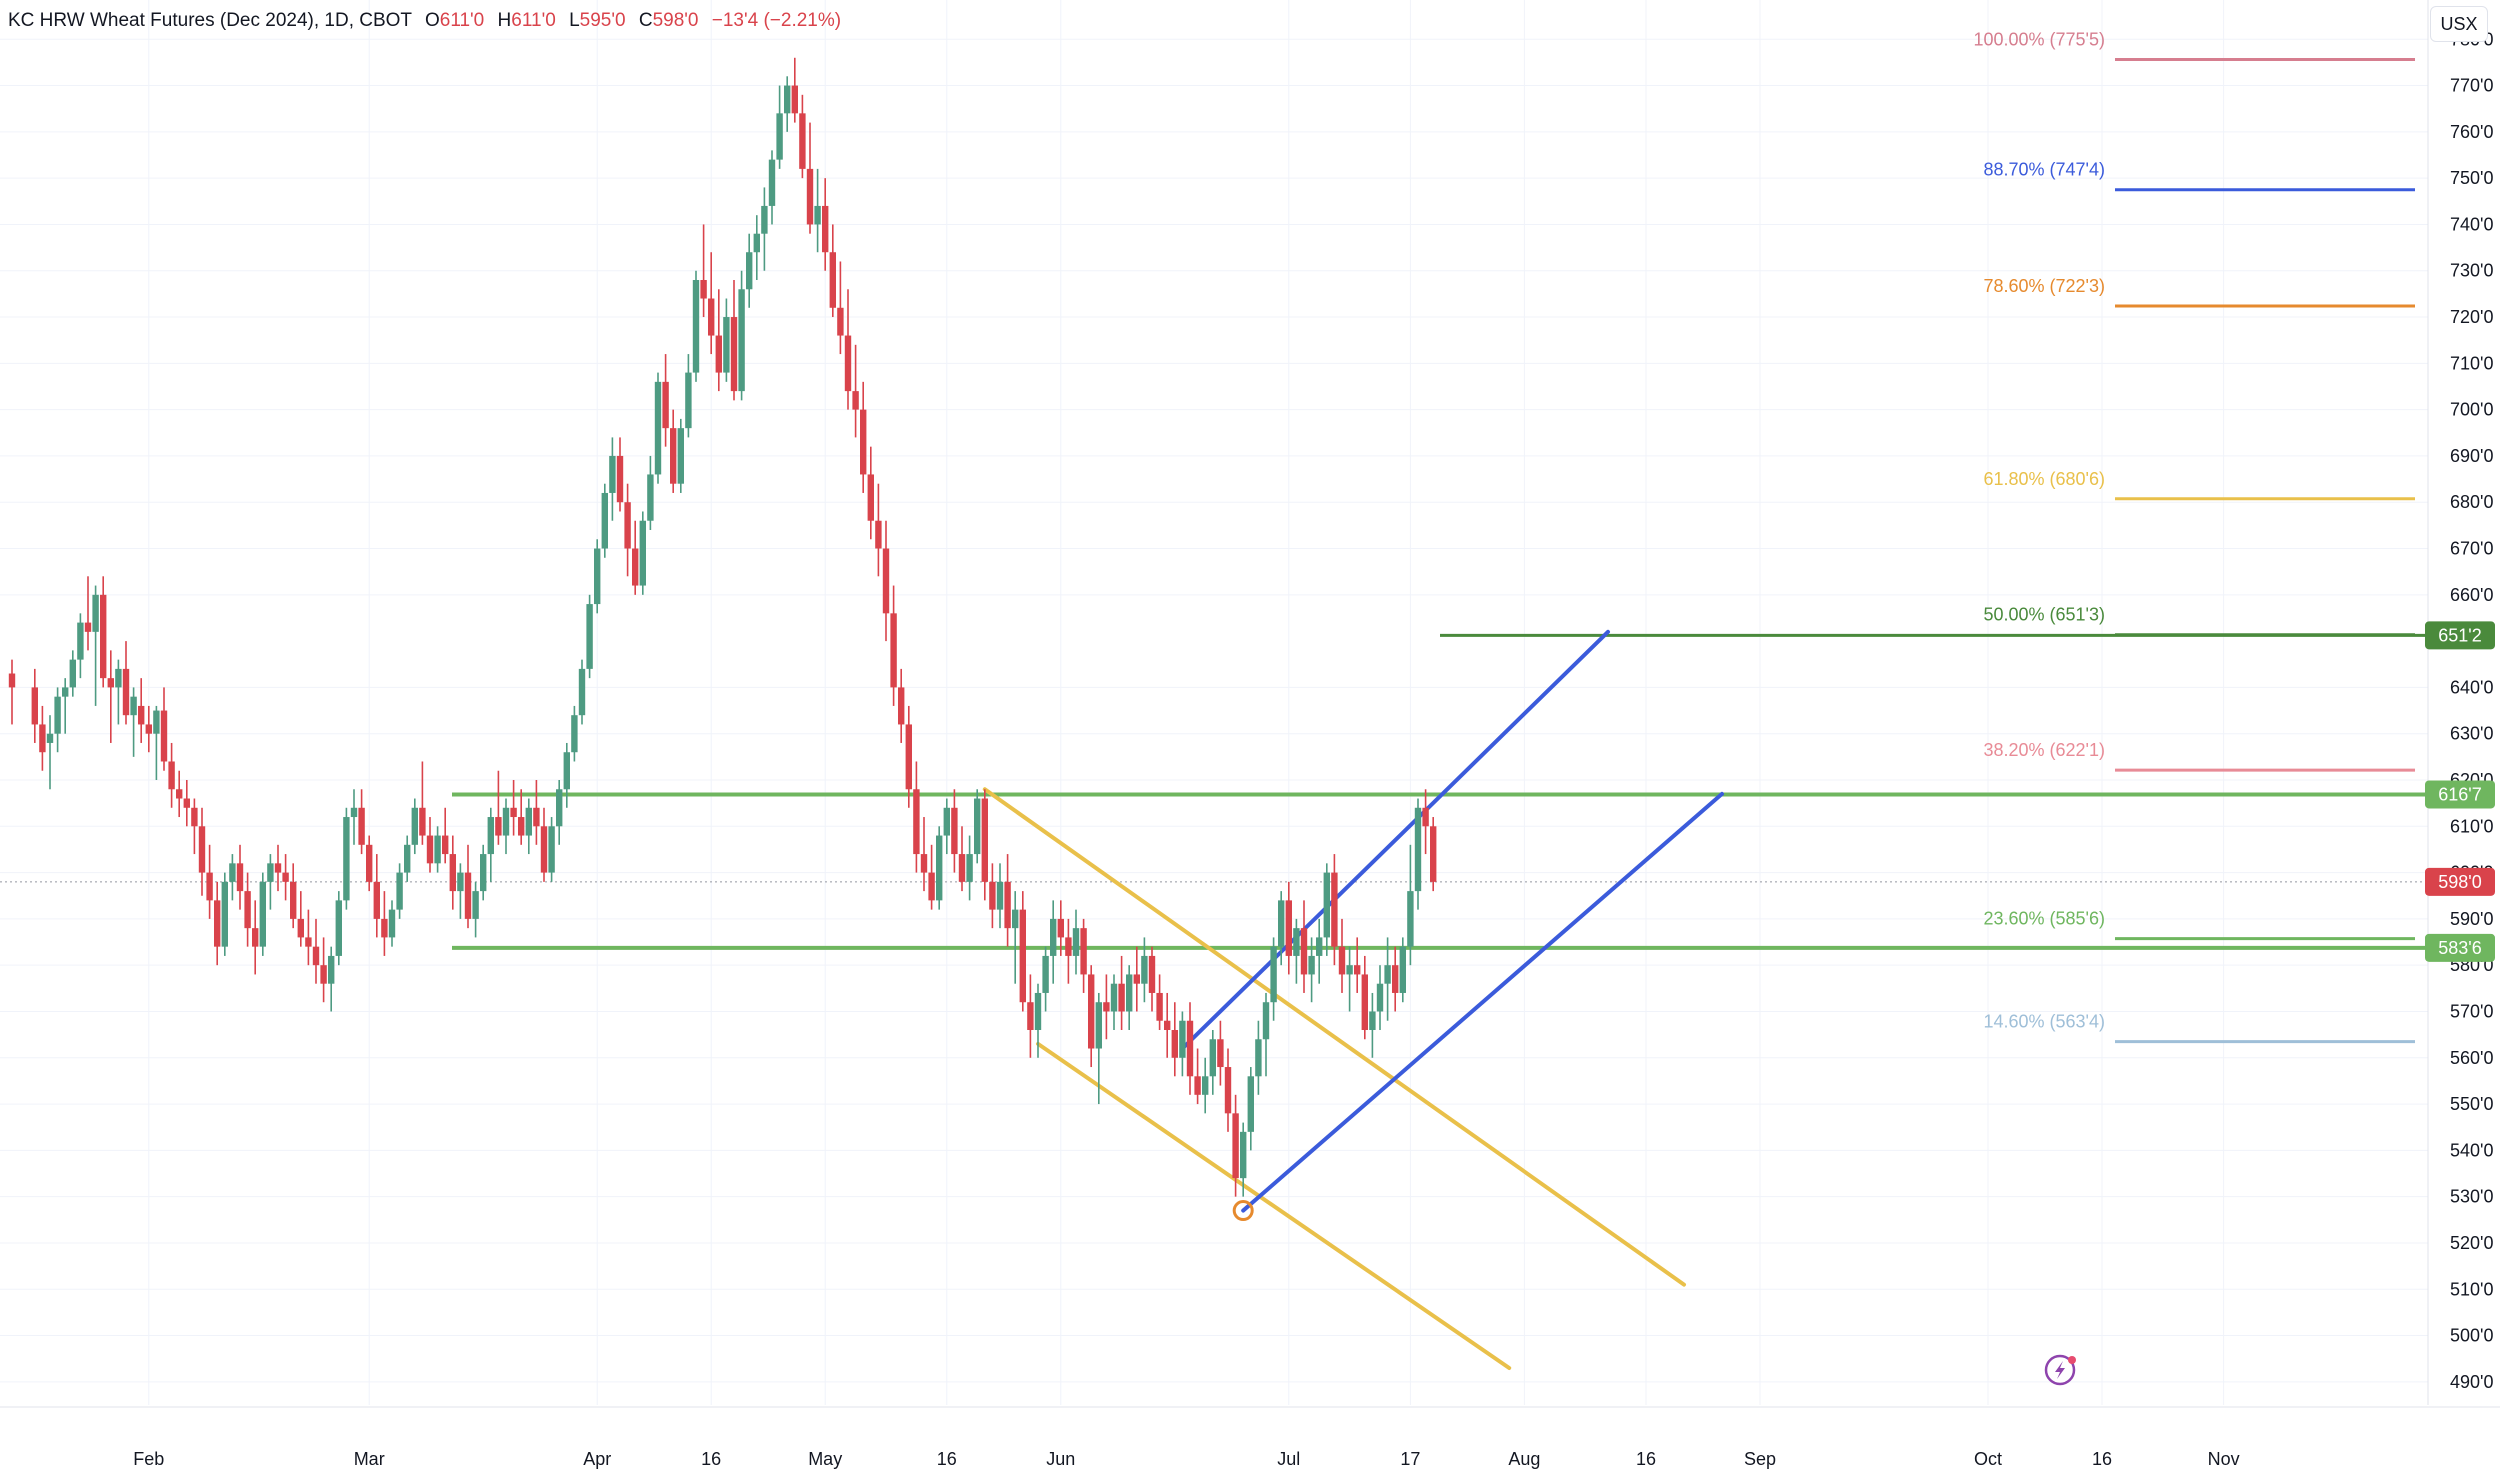 The height and width of the screenshot is (1483, 2500). I want to click on fib-level-label: 78.60% (722'3), so click(2044, 286).